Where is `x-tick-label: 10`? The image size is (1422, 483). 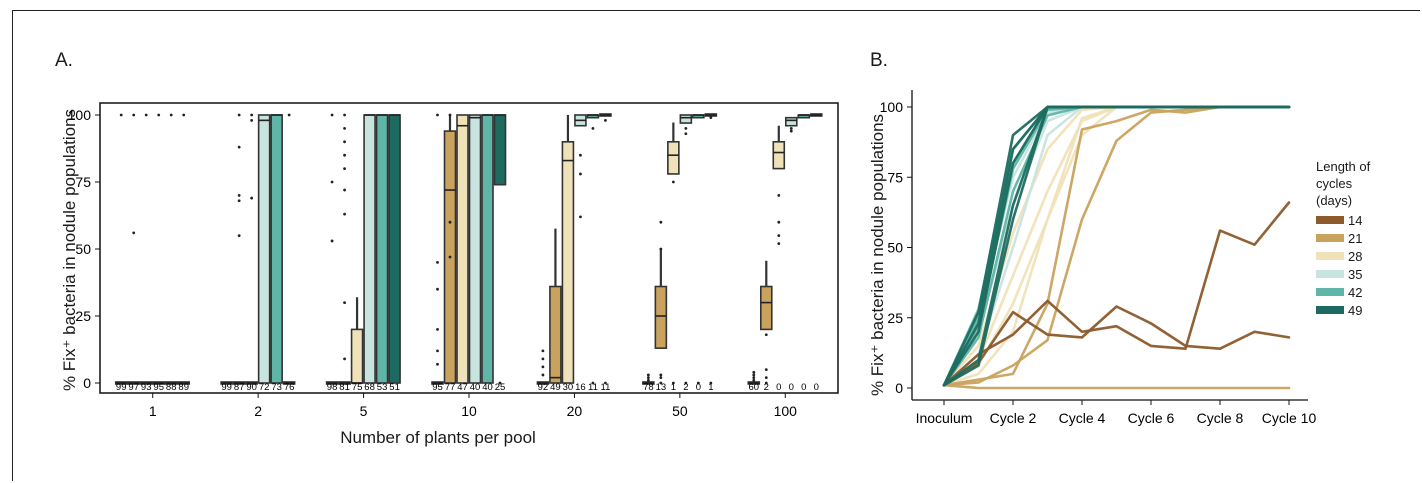
x-tick-label: 10 is located at coordinates (469, 411).